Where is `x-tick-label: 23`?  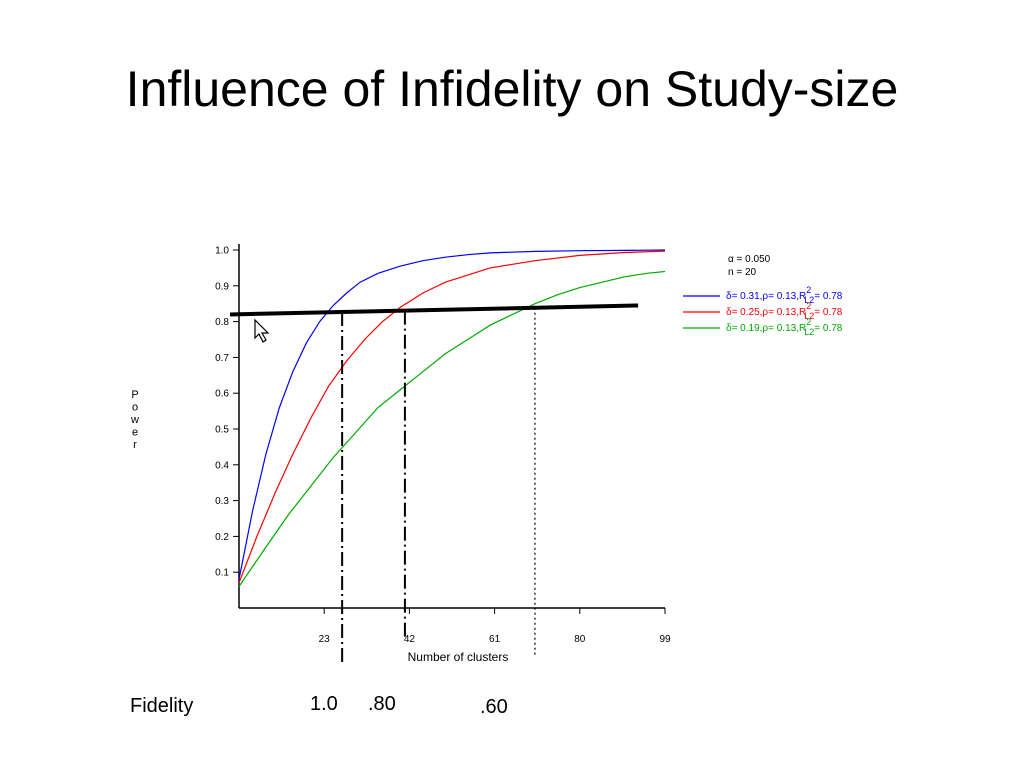 x-tick-label: 23 is located at coordinates (325, 639).